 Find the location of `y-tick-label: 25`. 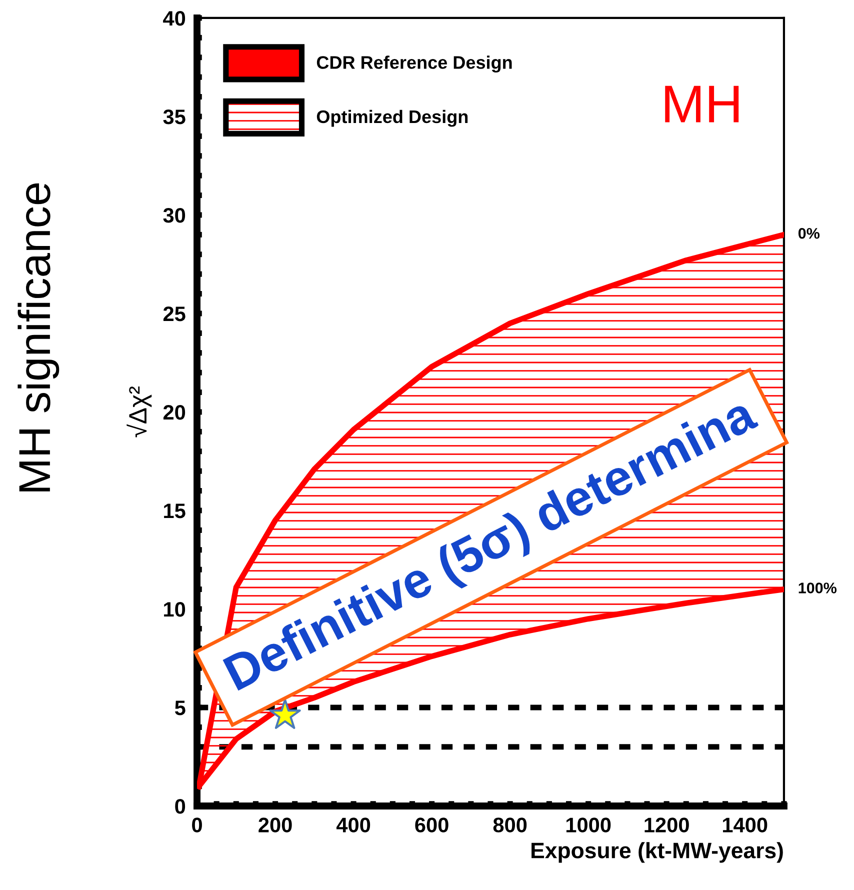

y-tick-label: 25 is located at coordinates (174, 314).